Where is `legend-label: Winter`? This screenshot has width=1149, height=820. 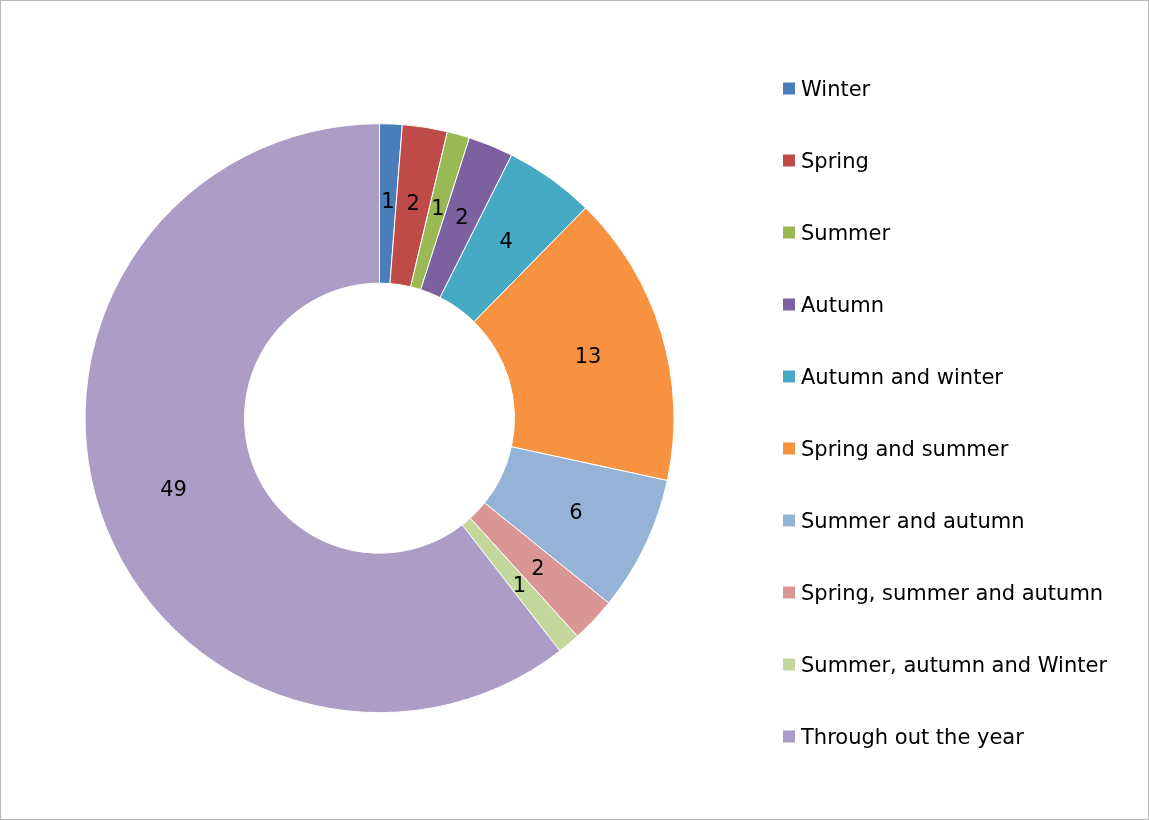 legend-label: Winter is located at coordinates (836, 88).